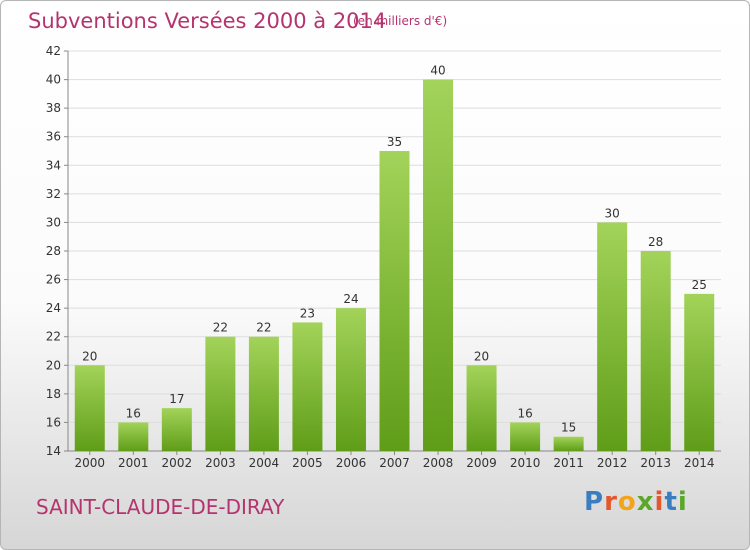  Describe the element at coordinates (53, 365) in the screenshot. I see `y-tick-label: 20` at that location.